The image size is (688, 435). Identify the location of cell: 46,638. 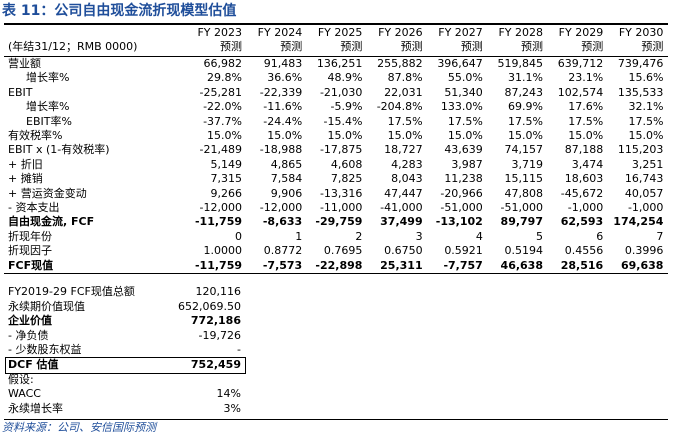
(521, 265).